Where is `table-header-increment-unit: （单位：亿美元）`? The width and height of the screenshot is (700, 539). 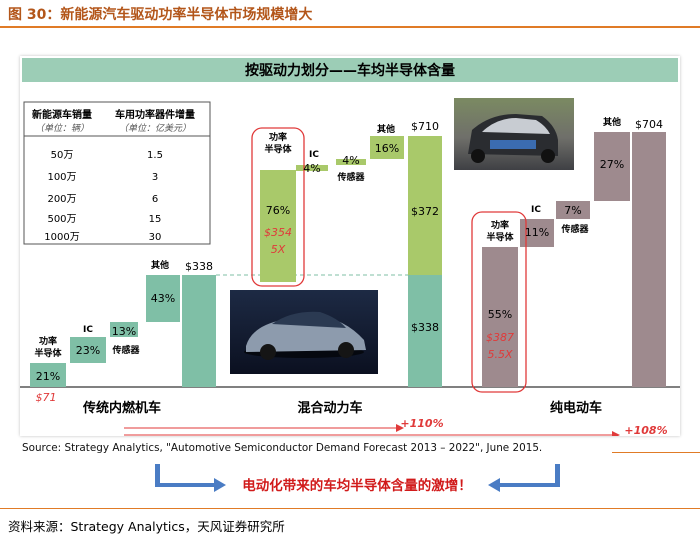
table-header-increment-unit: （单位：亿美元） is located at coordinates (155, 128).